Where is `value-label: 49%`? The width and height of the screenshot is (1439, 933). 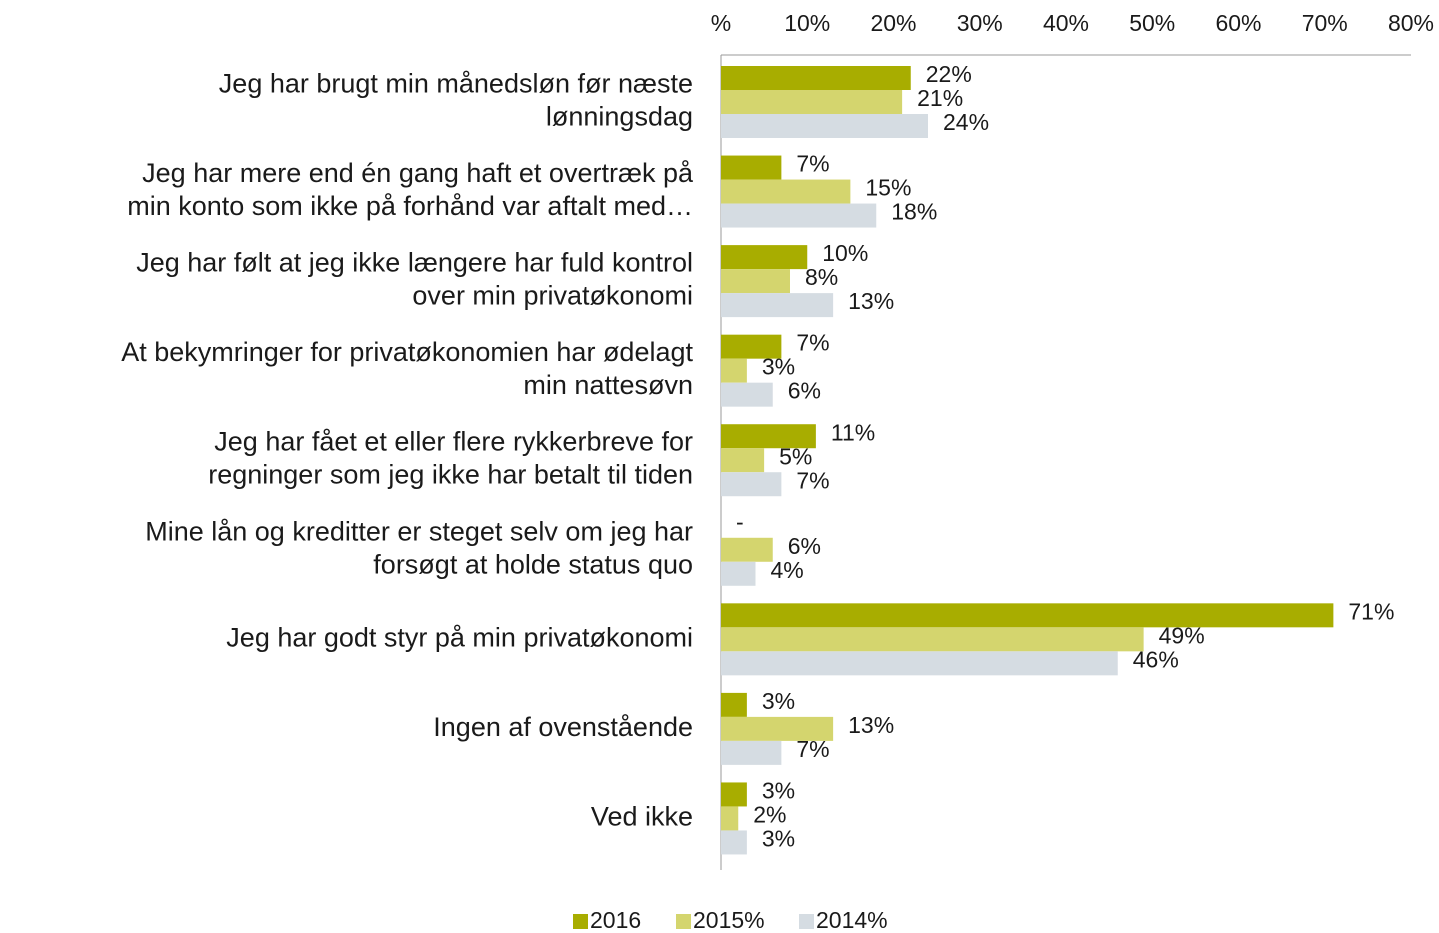 value-label: 49% is located at coordinates (1182, 635).